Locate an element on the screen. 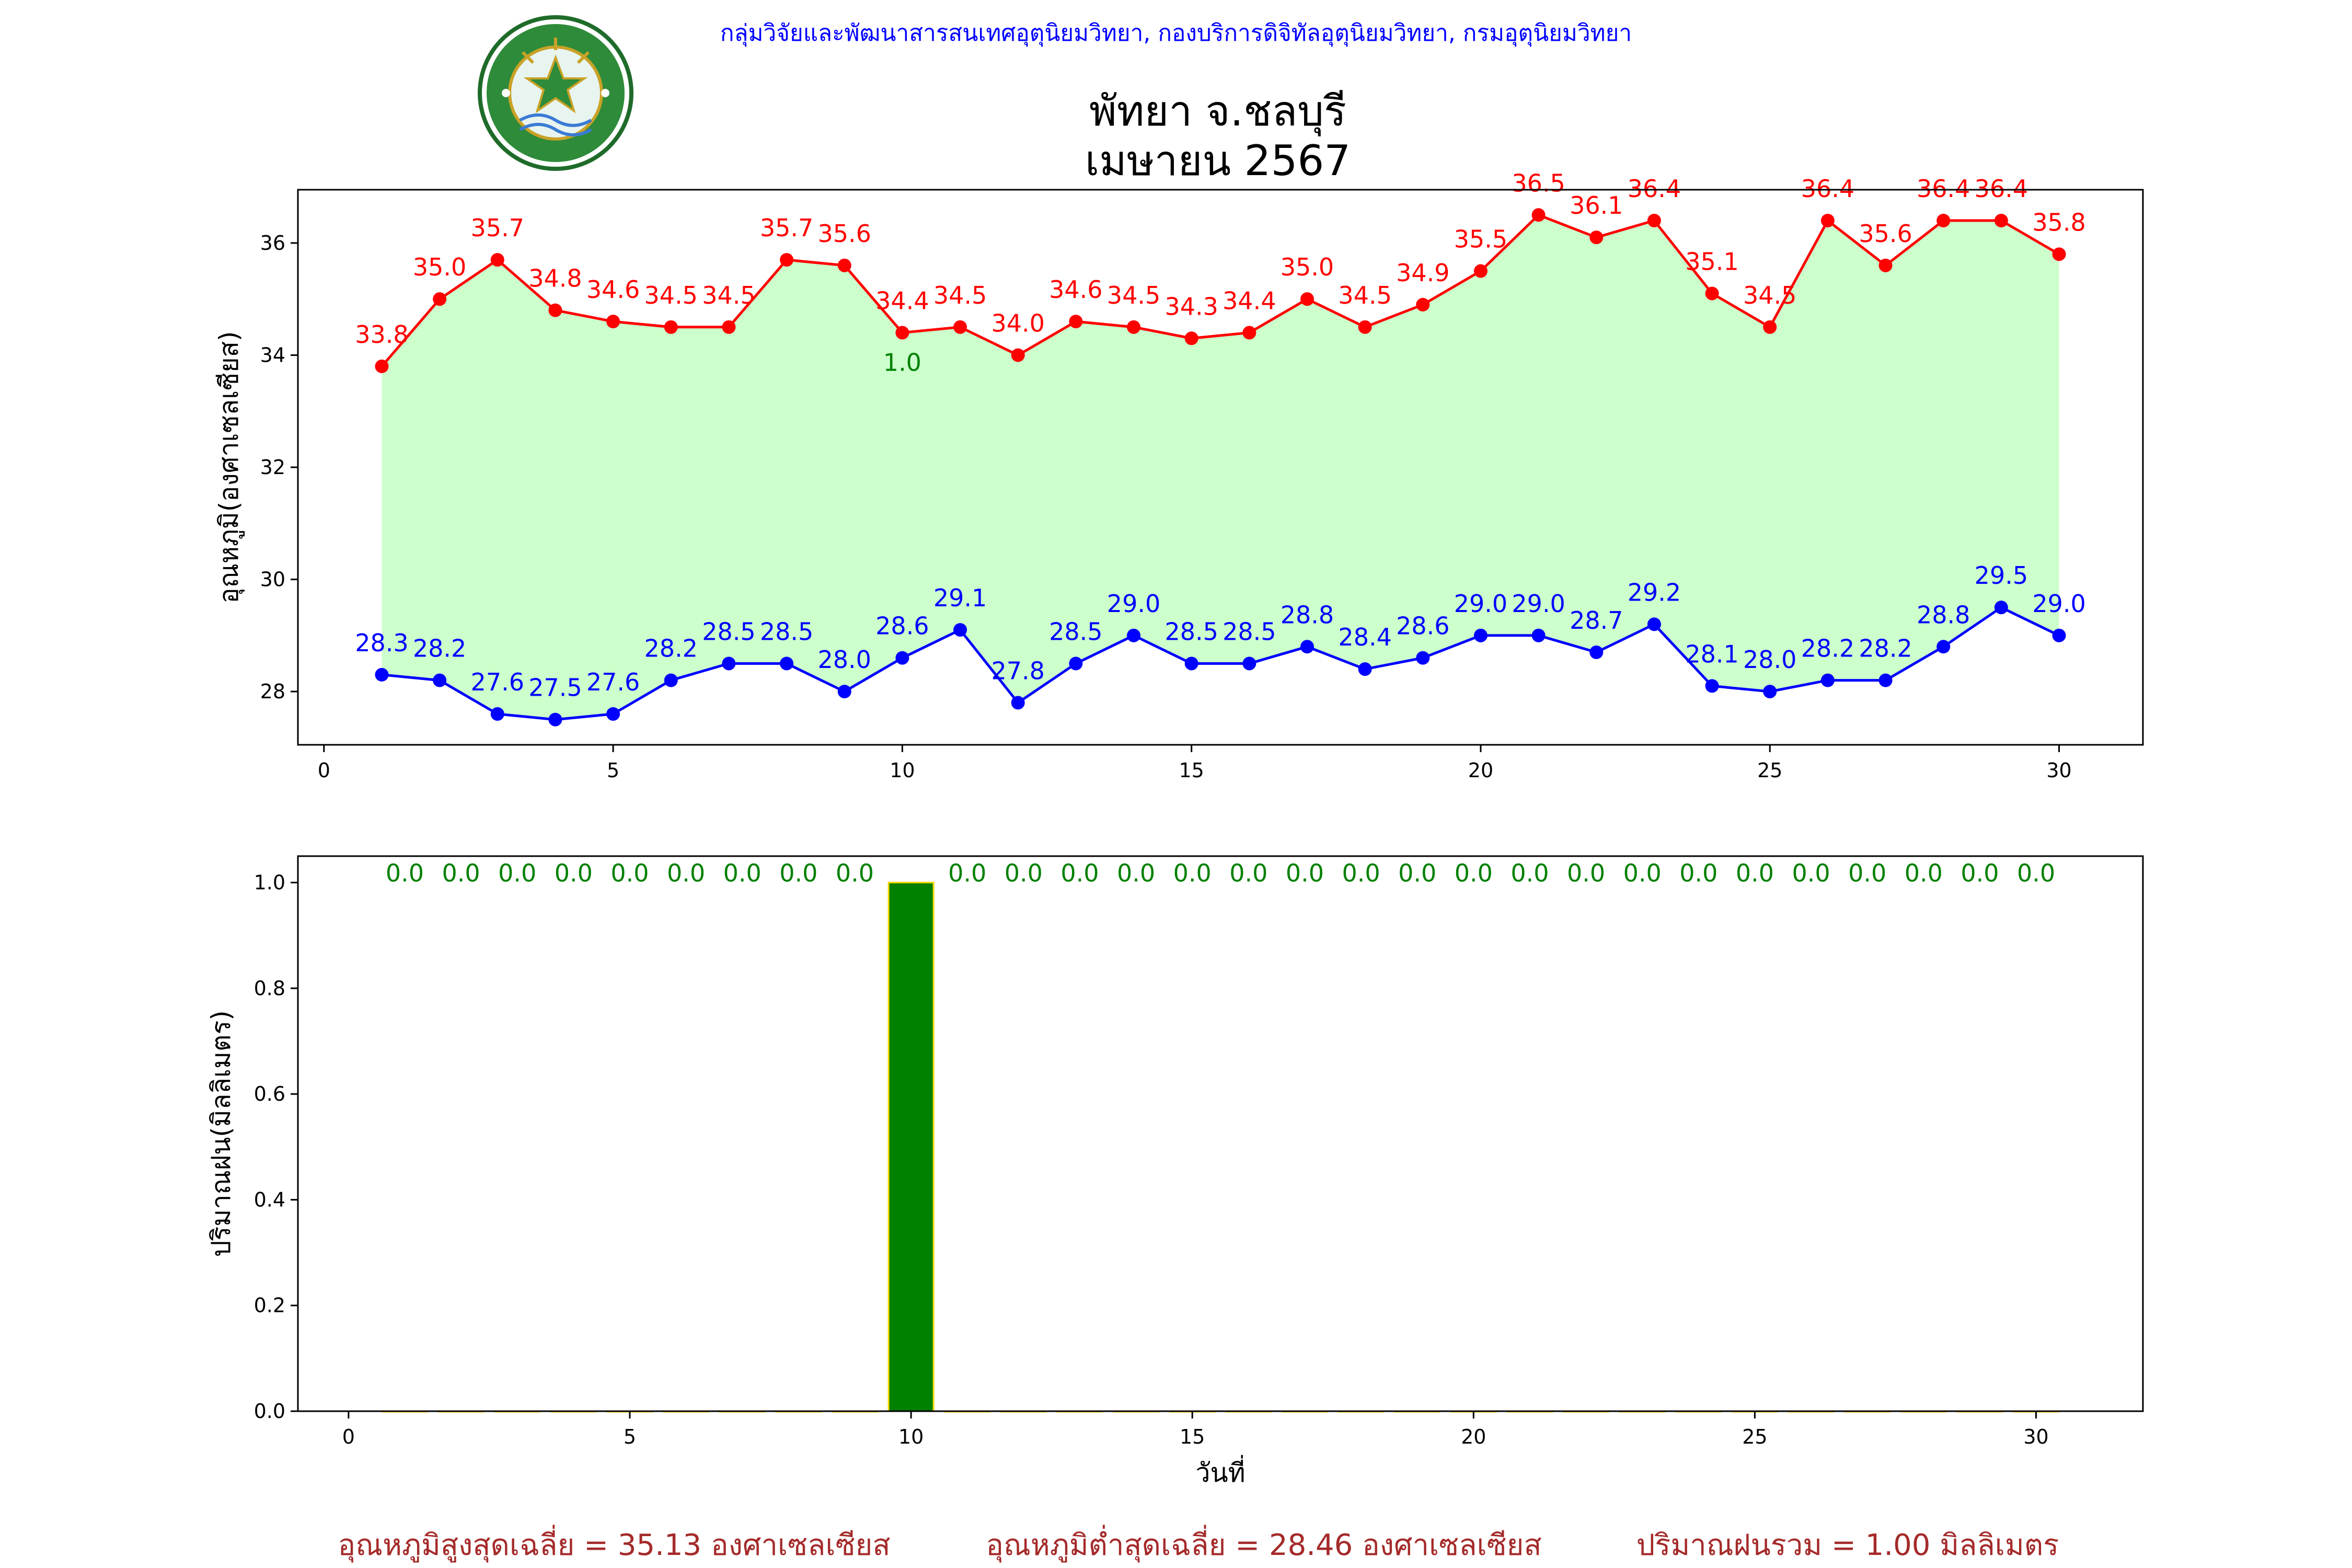 The image size is (2352, 1568). max-temperature-label: 34.8 is located at coordinates (555, 278).